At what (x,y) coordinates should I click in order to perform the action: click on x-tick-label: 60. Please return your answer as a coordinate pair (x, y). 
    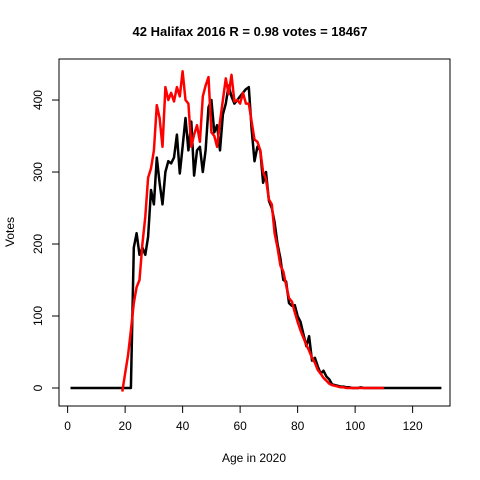
    Looking at the image, I should click on (240, 426).